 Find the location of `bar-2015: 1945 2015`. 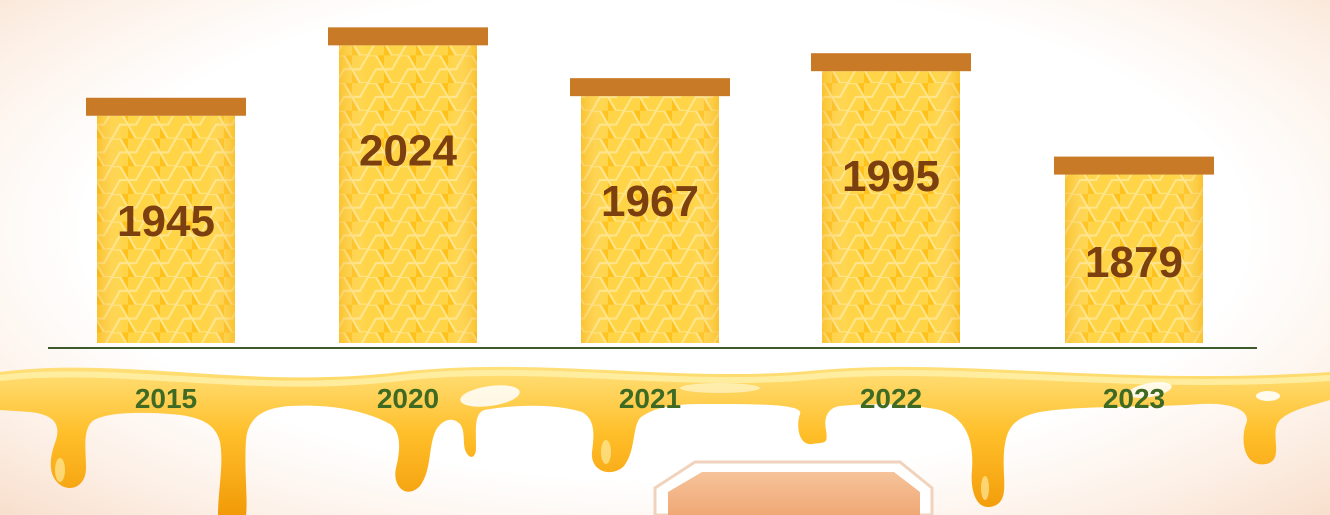

bar-2015: 1945 2015 is located at coordinates (166, 255).